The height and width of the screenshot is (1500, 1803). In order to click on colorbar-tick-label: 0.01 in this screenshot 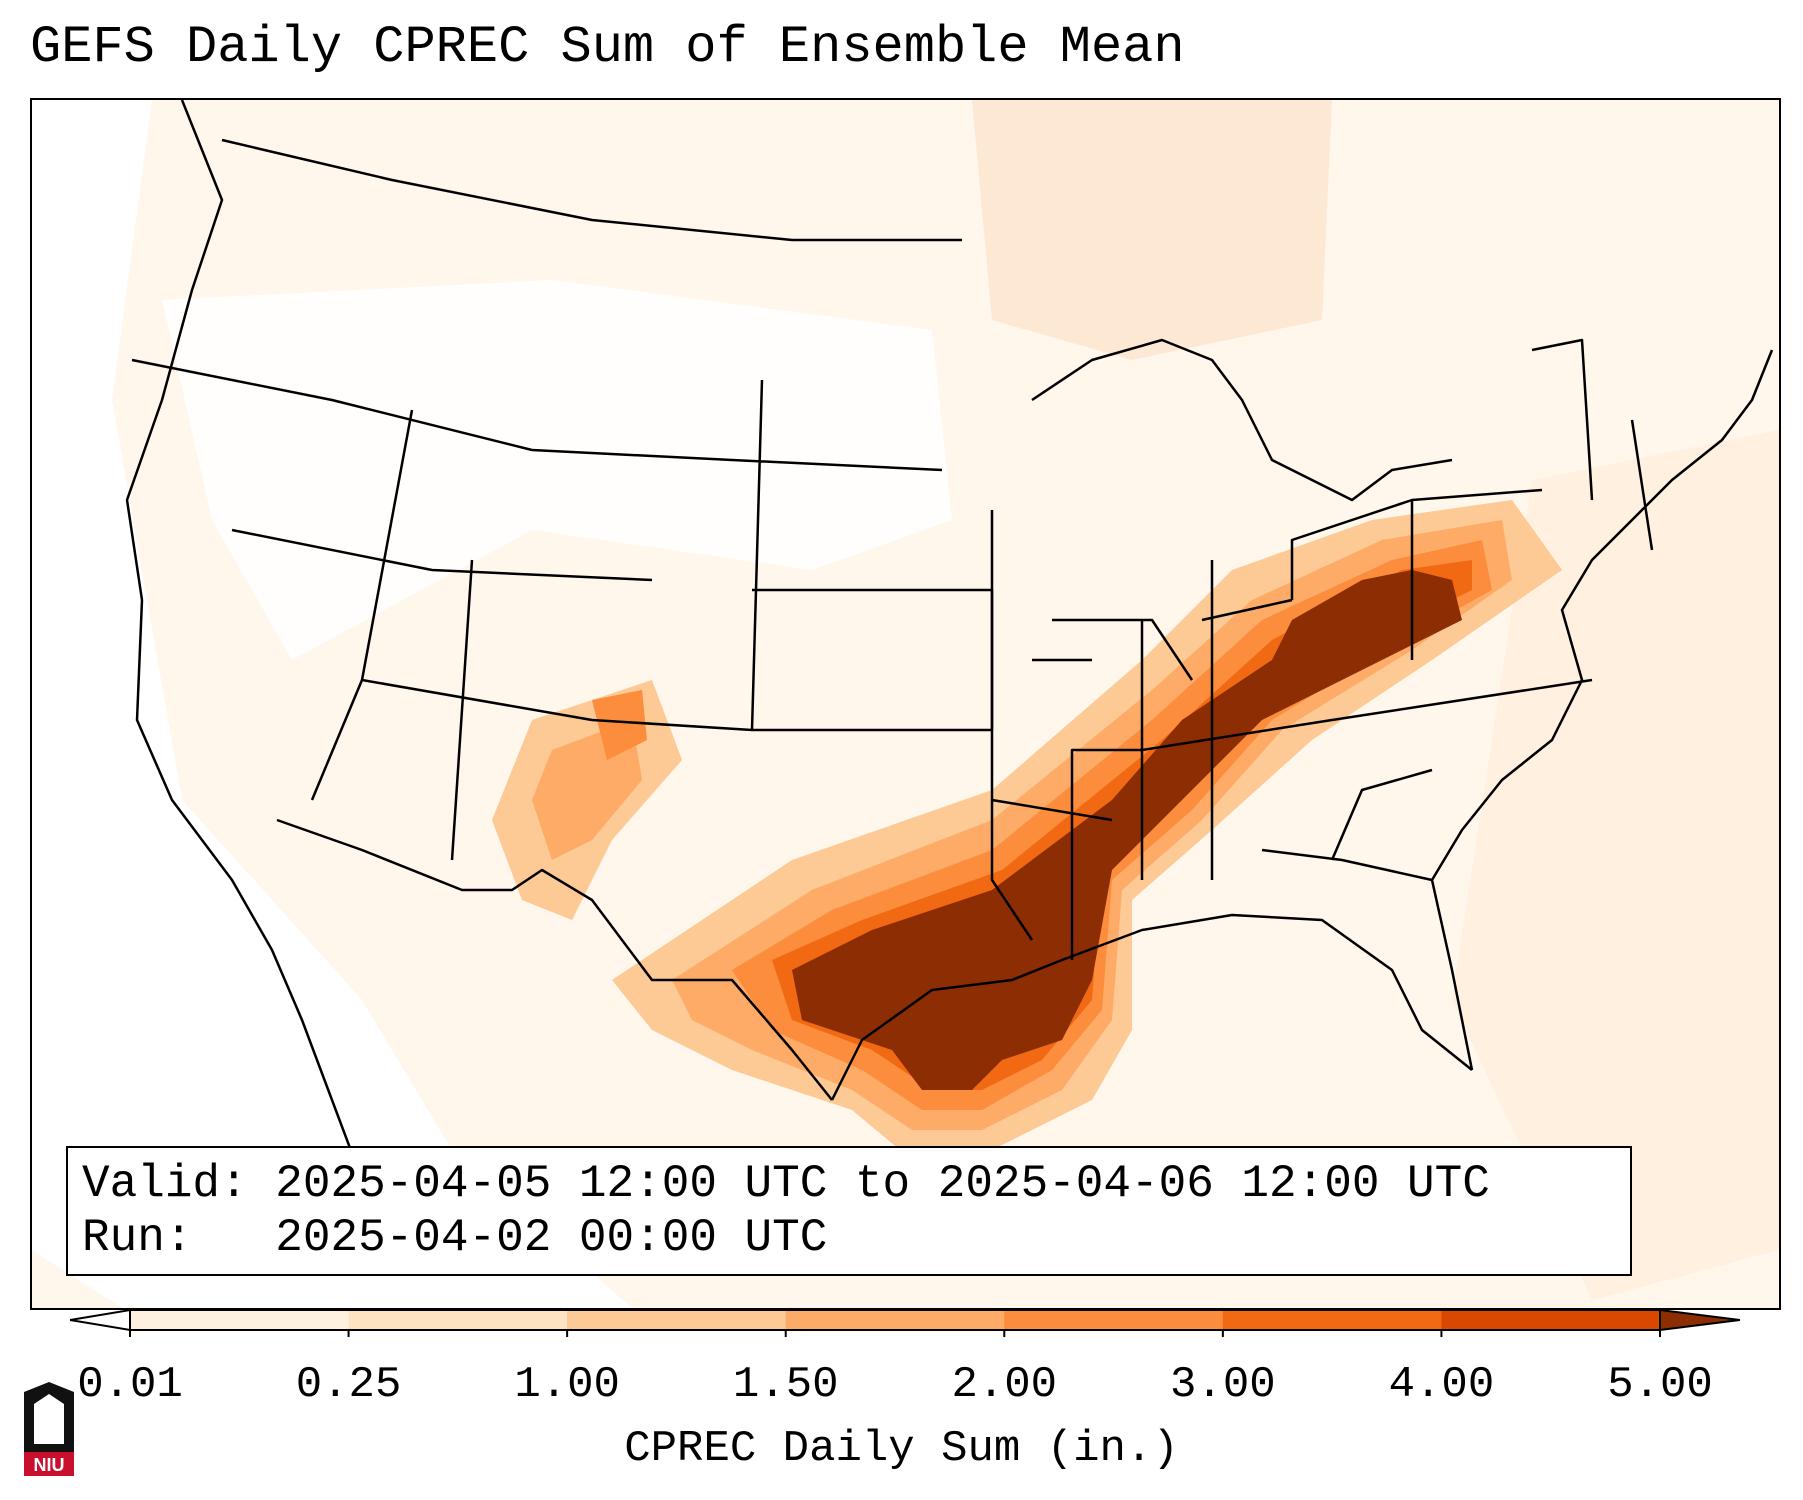, I will do `click(130, 1385)`.